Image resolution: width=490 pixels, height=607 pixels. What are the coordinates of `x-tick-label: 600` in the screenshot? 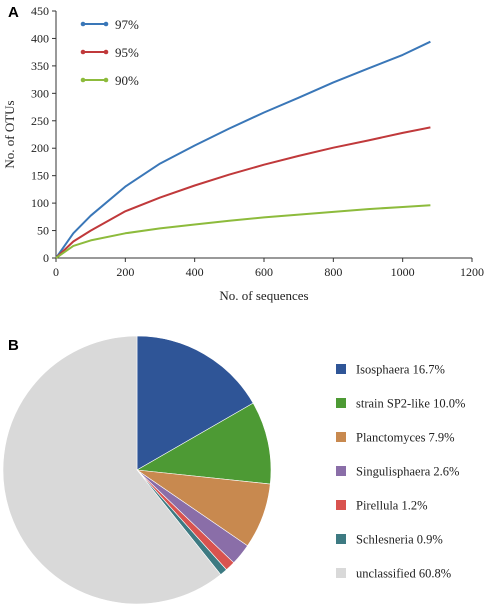 It's located at (264, 272).